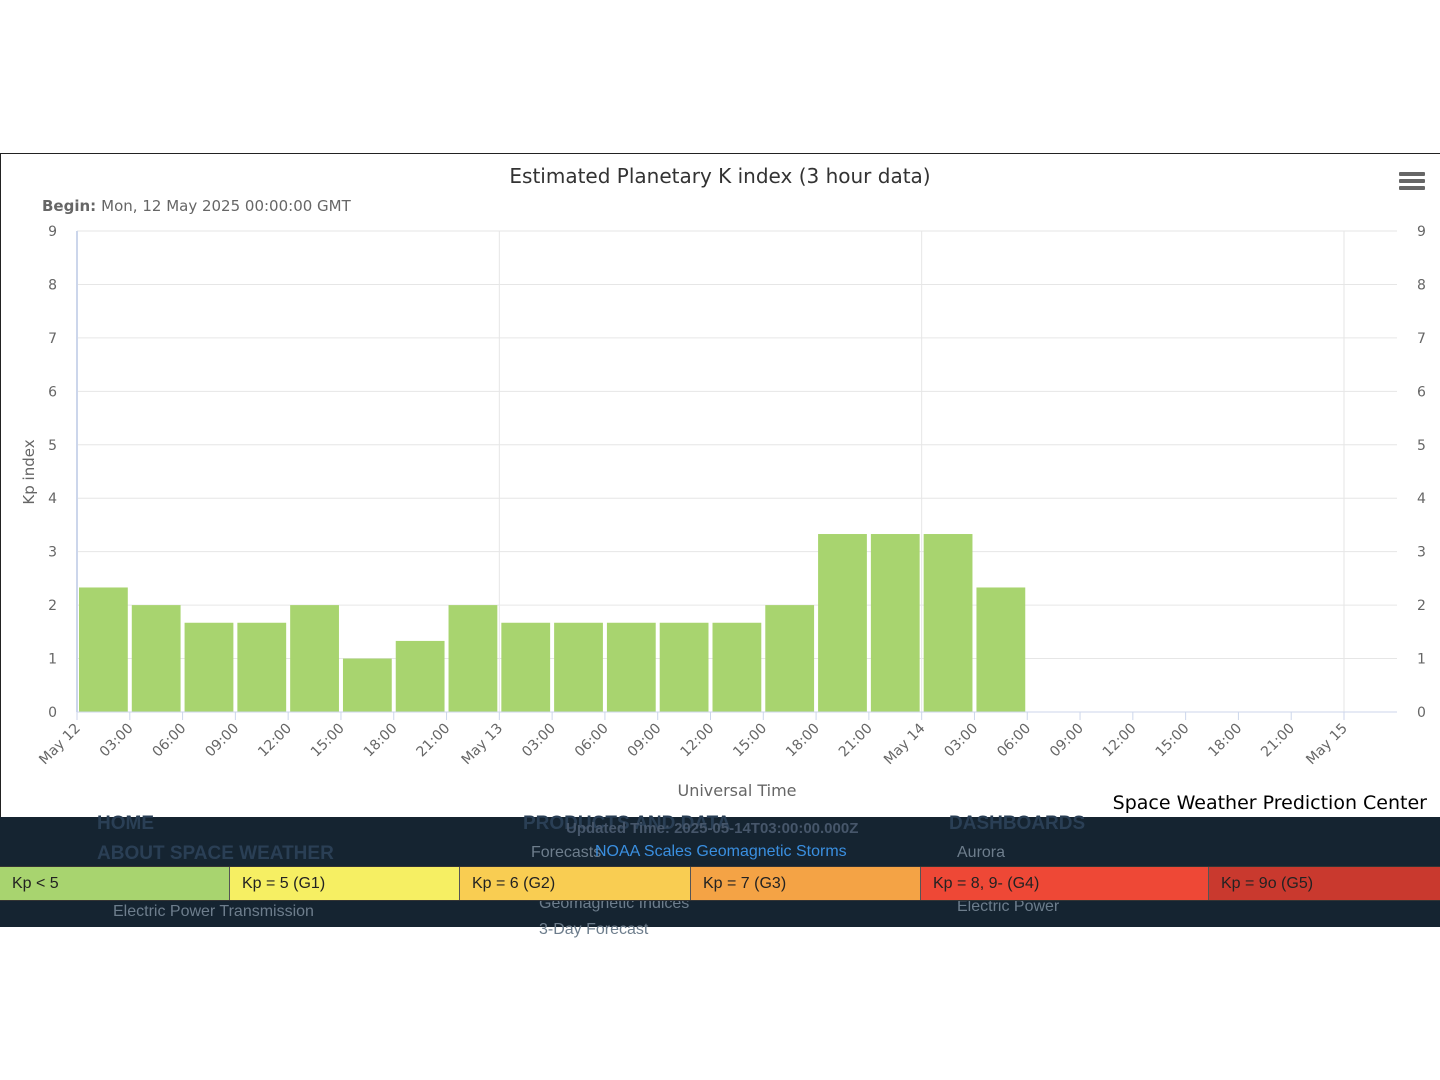 The width and height of the screenshot is (1440, 1080). I want to click on footer-elec-power-link: Electric Power, so click(1008, 906).